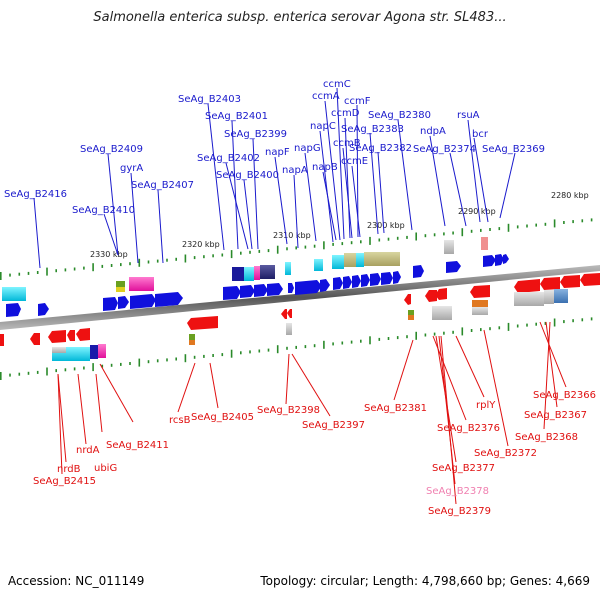 This screenshot has width=600, height=600. What do you see at coordinates (463, 468) in the screenshot?
I see `gene-label: SeAg_B2377` at bounding box center [463, 468].